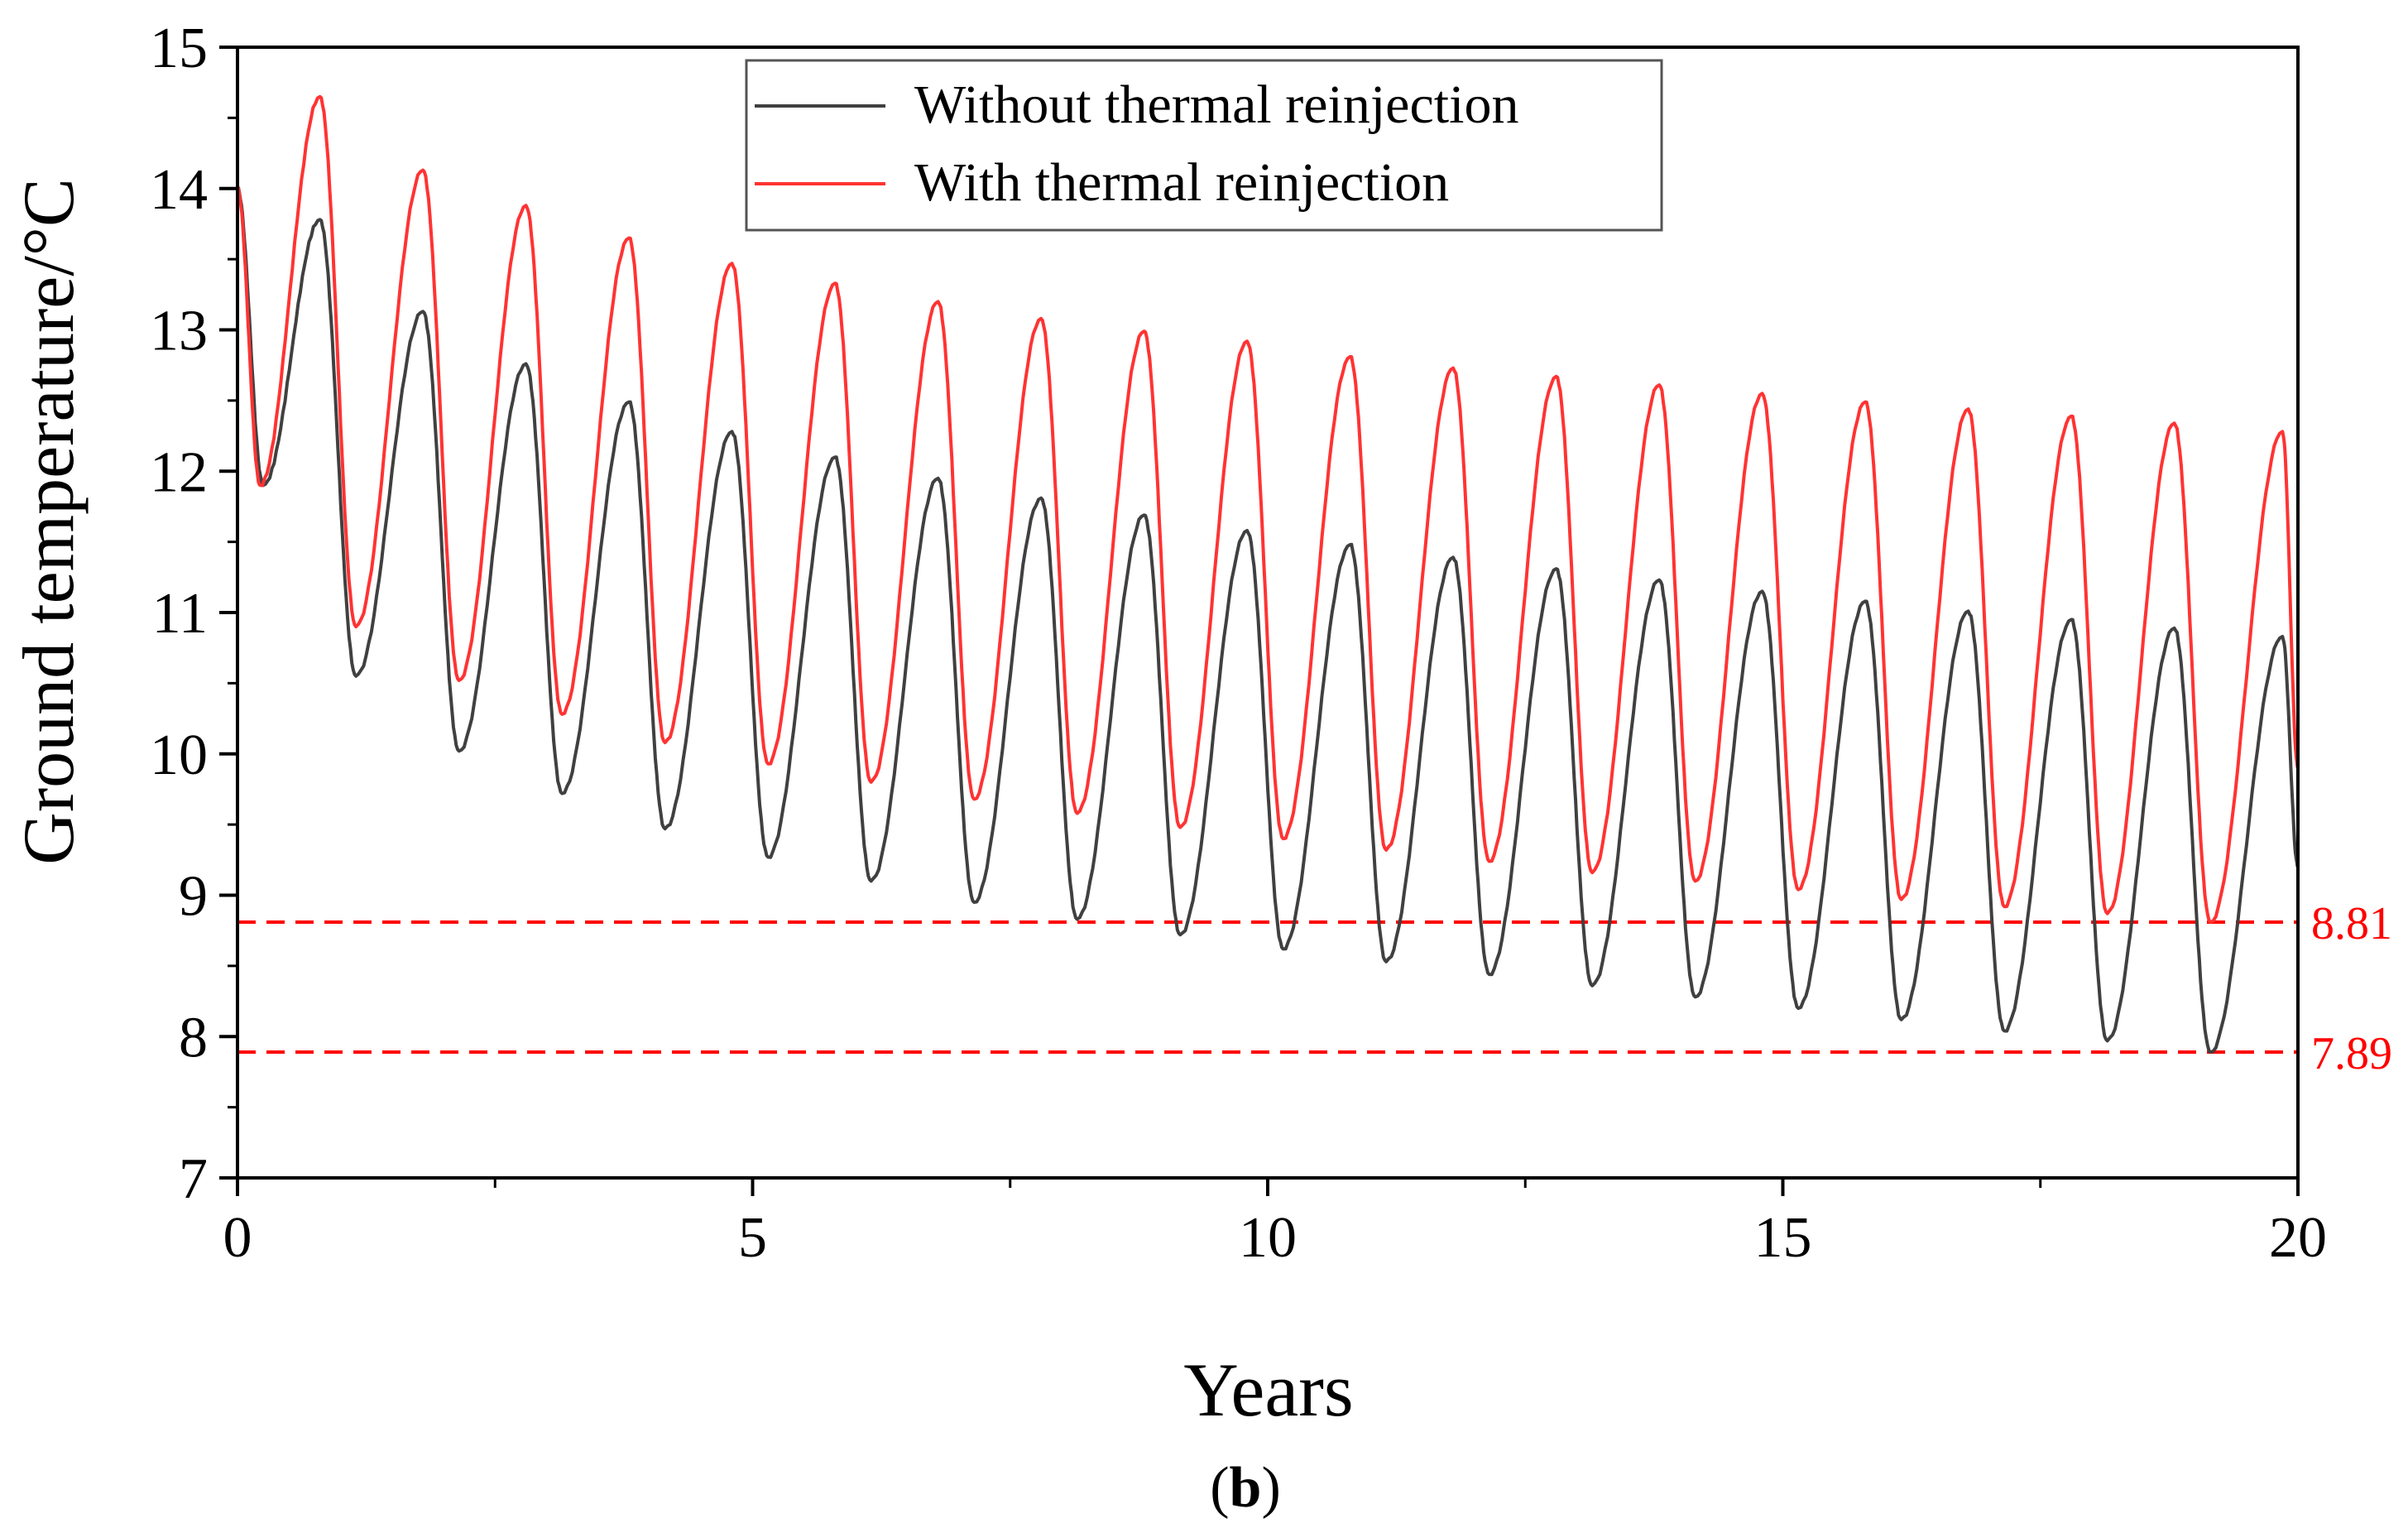 The height and width of the screenshot is (1533, 2408). I want to click on x-axis-title: Years, so click(1268, 1390).